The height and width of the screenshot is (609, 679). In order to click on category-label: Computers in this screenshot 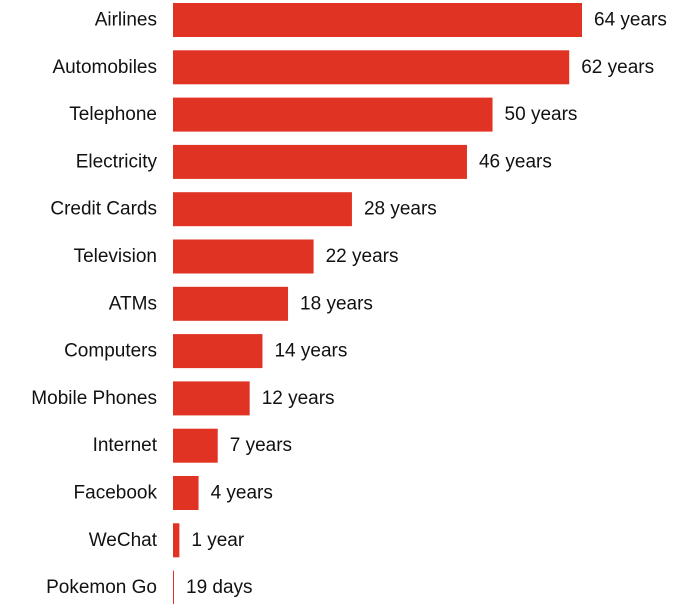, I will do `click(110, 351)`.